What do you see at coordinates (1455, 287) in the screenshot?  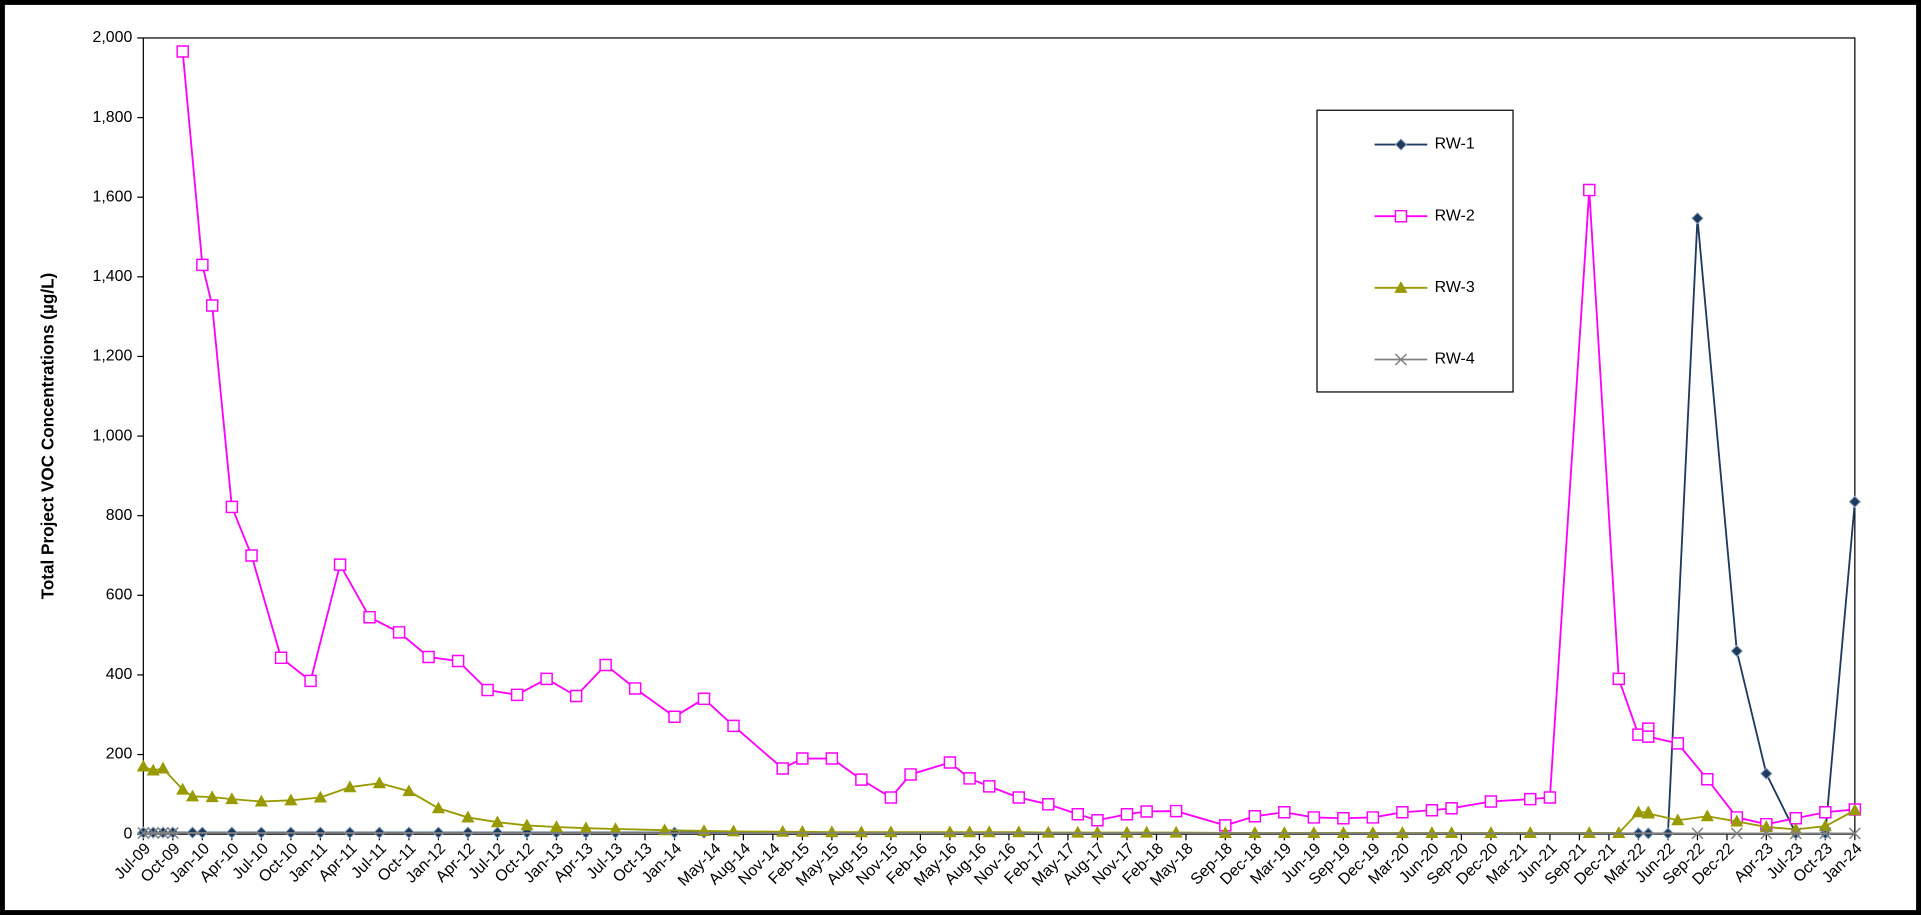 I see `legend-label: RW-3` at bounding box center [1455, 287].